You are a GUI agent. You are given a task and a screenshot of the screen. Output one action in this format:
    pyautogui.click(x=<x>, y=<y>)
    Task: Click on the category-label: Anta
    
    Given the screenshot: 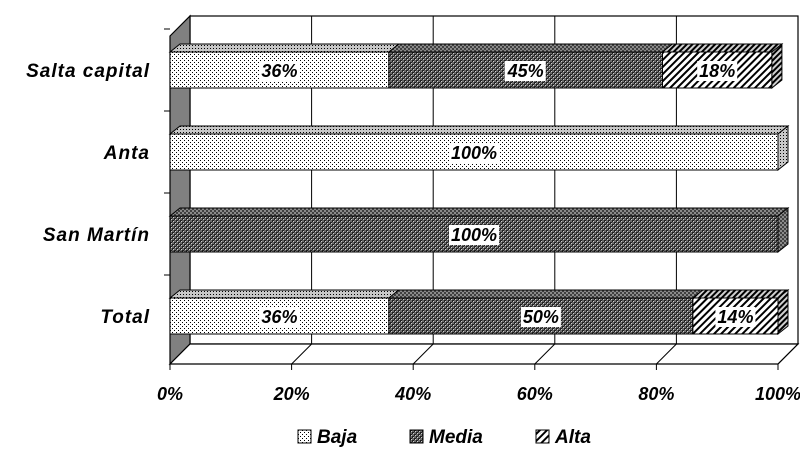 What is the action you would take?
    pyautogui.click(x=126, y=153)
    